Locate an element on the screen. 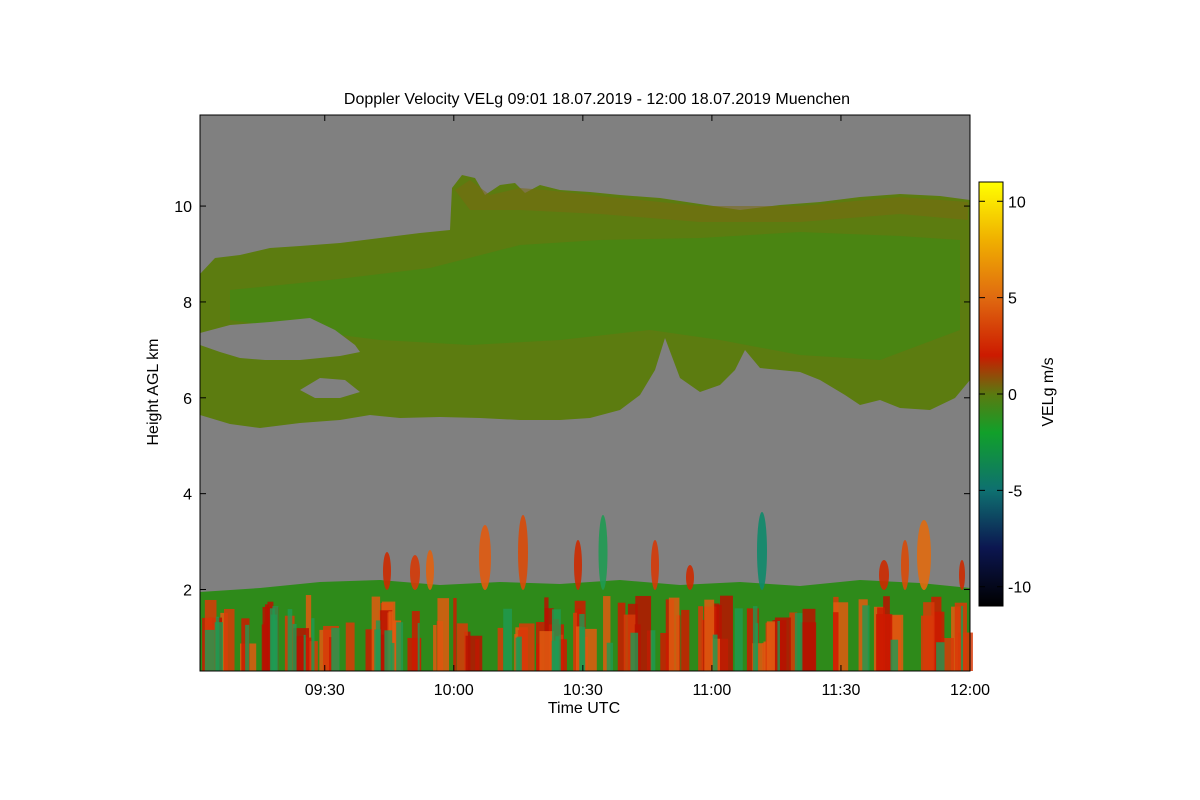 This screenshot has width=1200, height=800. colorbar-tick-label: -10 is located at coordinates (1019, 588).